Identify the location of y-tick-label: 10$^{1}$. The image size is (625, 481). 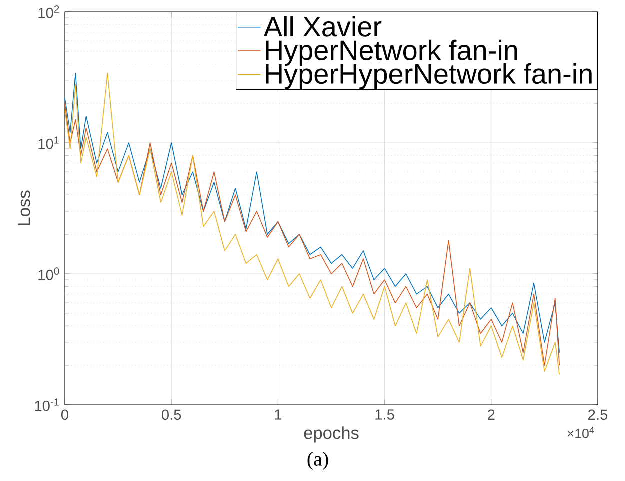
(49, 143).